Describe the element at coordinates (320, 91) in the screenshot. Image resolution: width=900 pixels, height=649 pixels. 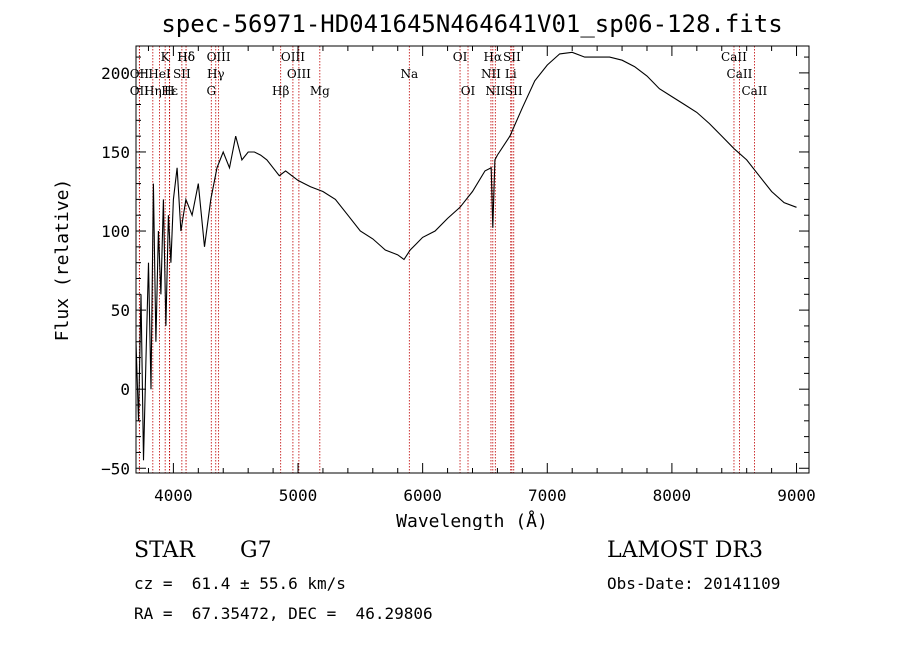
I see `line-label-24: Mg` at that location.